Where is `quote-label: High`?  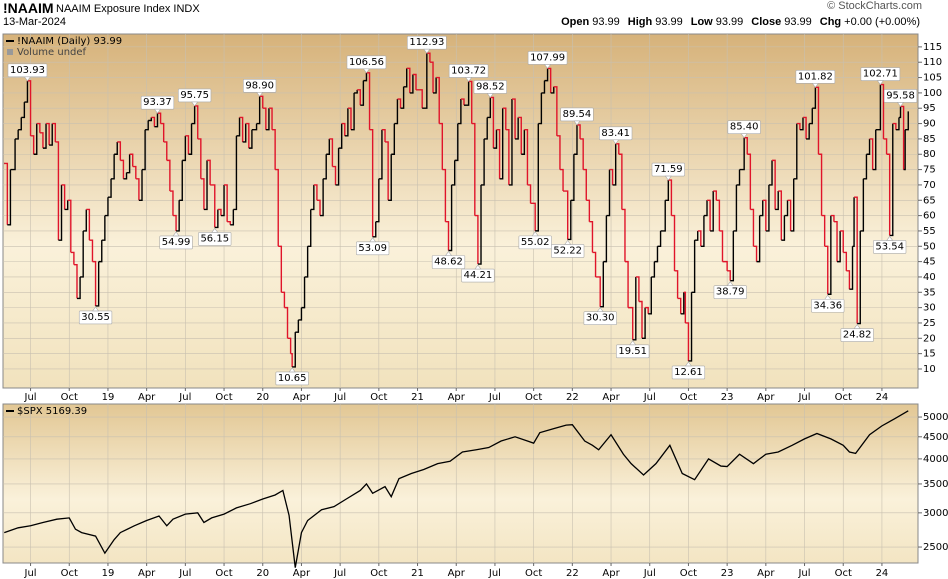
quote-label: High is located at coordinates (640, 22).